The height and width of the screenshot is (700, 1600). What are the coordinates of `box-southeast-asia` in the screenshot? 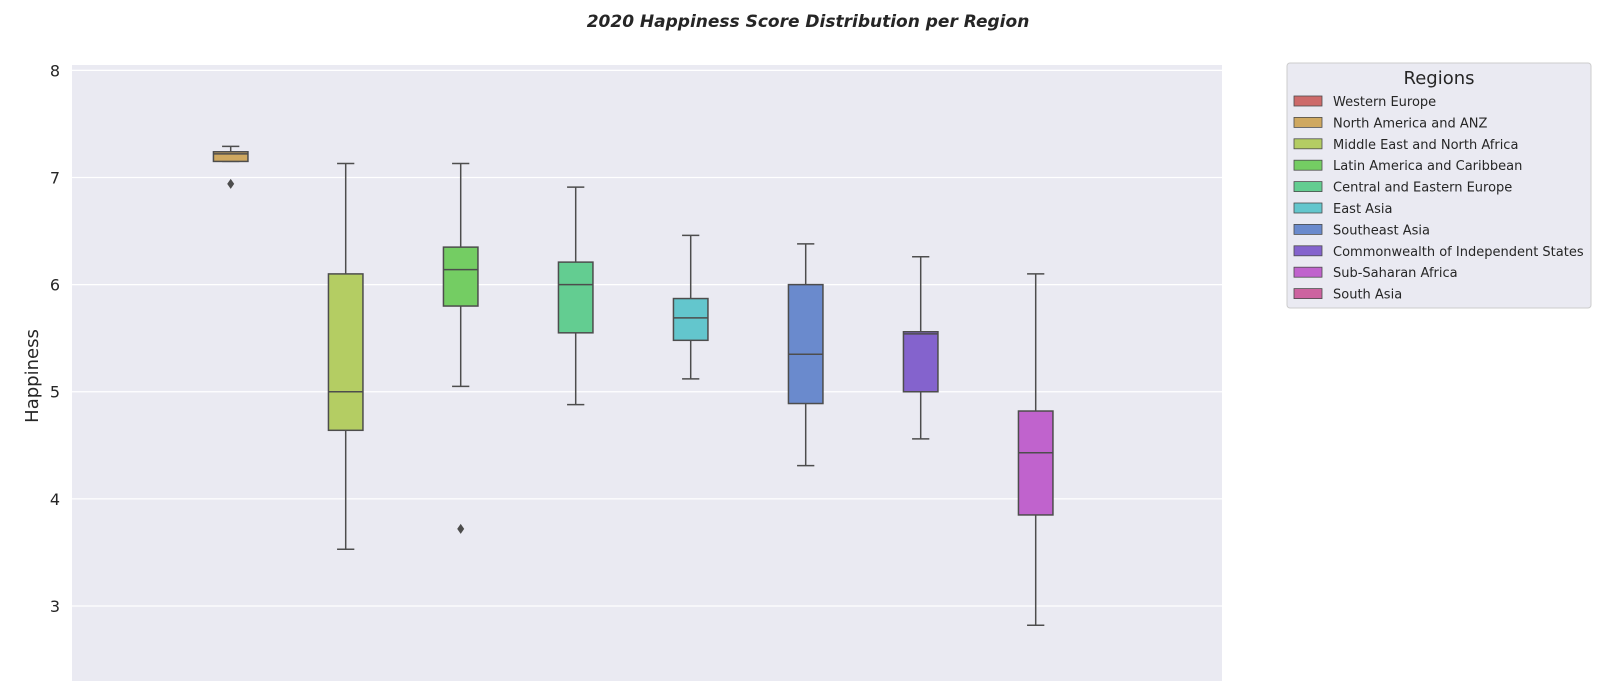 It's located at (805, 355).